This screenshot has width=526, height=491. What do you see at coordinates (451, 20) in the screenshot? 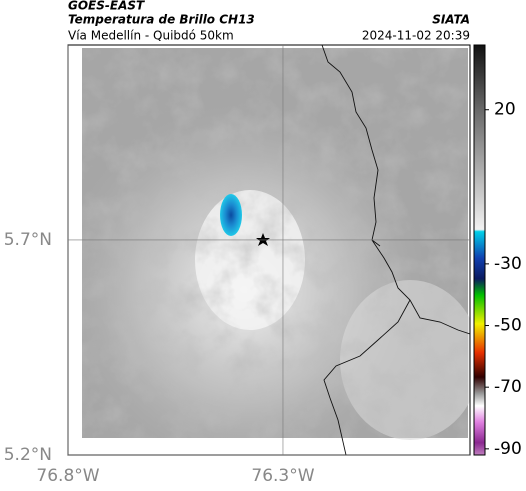
I see `source: SIATA` at bounding box center [451, 20].